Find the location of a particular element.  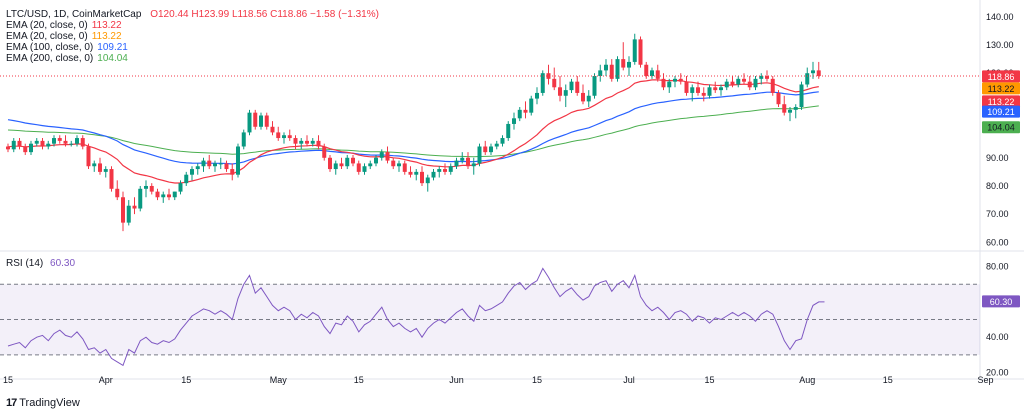

legend-ema-3: EMA (100, close, 0) 109.21 is located at coordinates (192, 47).